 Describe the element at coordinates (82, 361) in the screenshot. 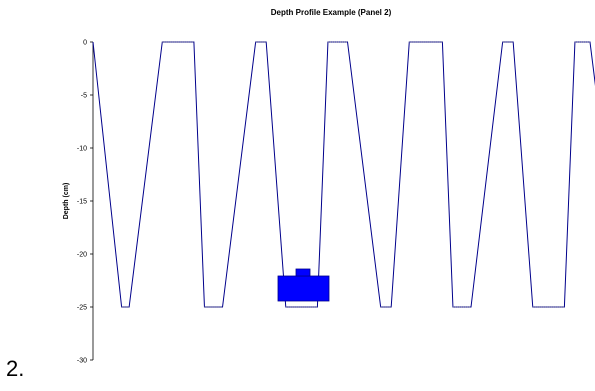

I see `y-tick-label: -30` at that location.